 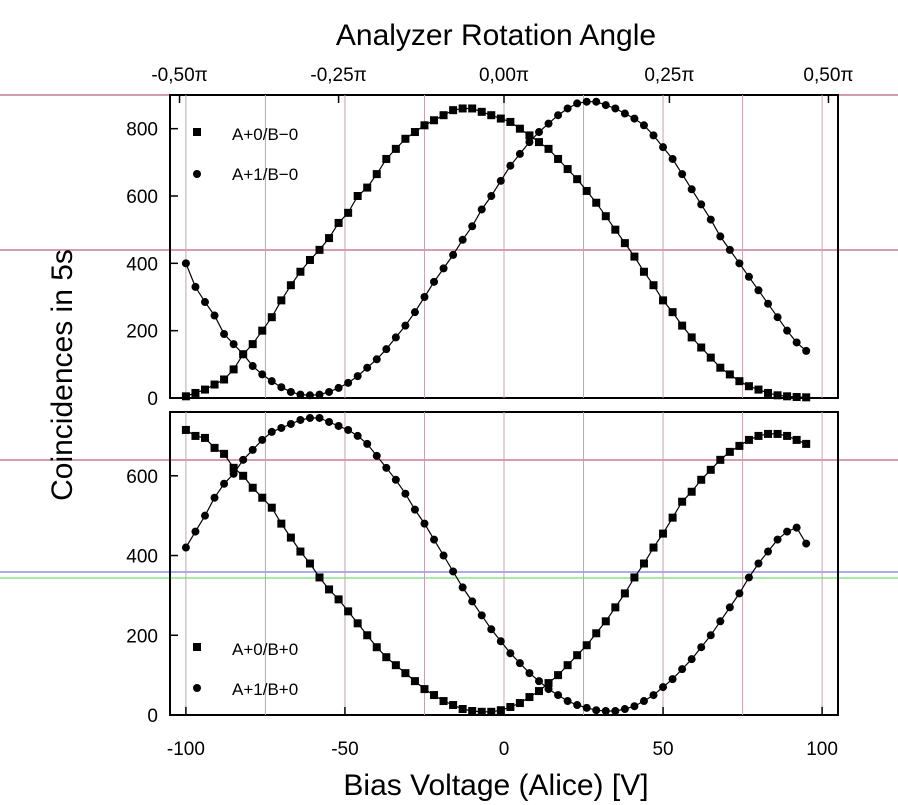 What do you see at coordinates (142, 332) in the screenshot?
I see `y-tick-label: 200` at bounding box center [142, 332].